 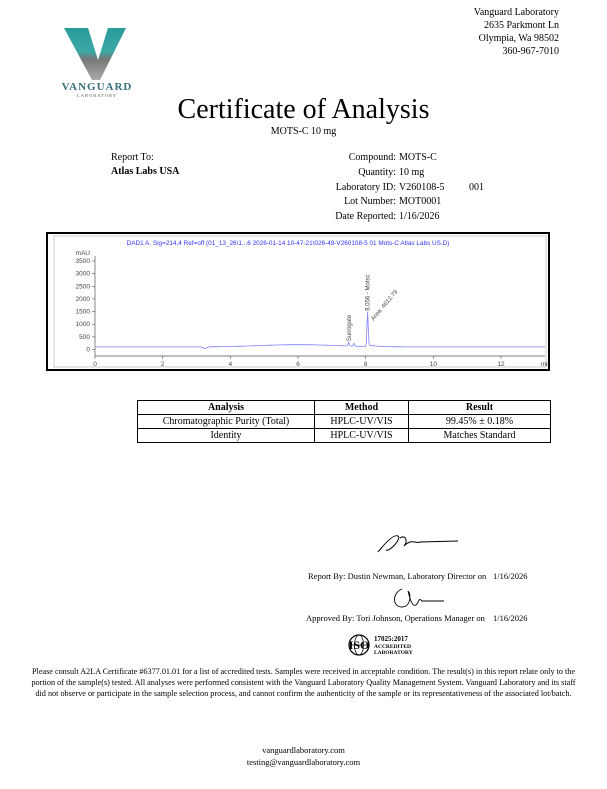 What do you see at coordinates (83, 274) in the screenshot?
I see `y-tick-label: 3000` at bounding box center [83, 274].